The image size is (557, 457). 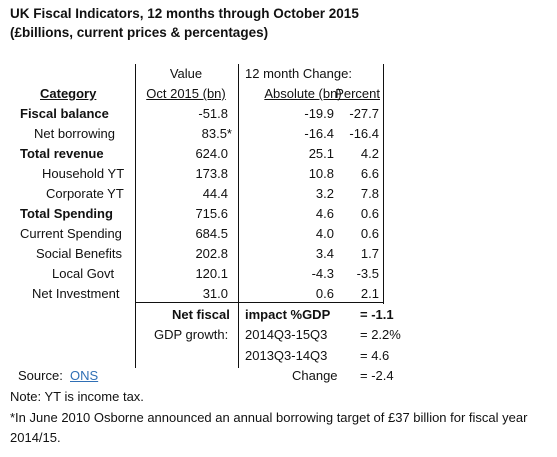 What do you see at coordinates (380, 334) in the screenshot?
I see `summary-period-1-value: = 2.2%` at bounding box center [380, 334].